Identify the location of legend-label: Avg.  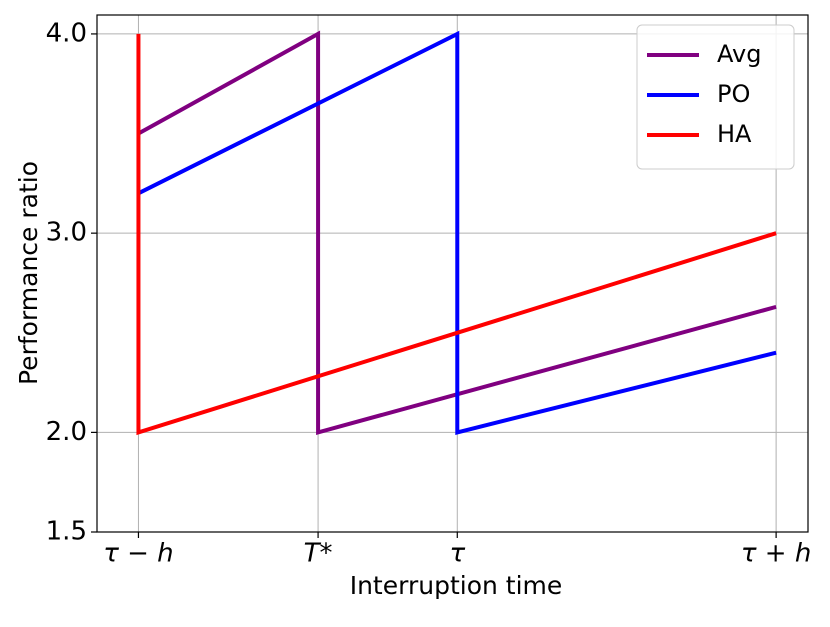
(739, 54).